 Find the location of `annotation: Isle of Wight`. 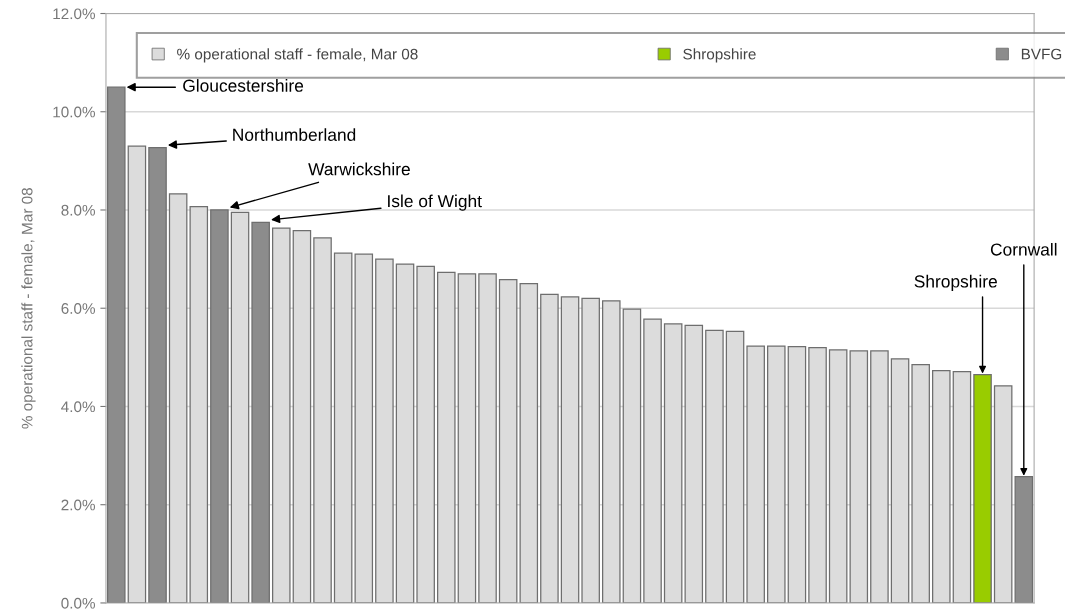

annotation: Isle of Wight is located at coordinates (435, 202).